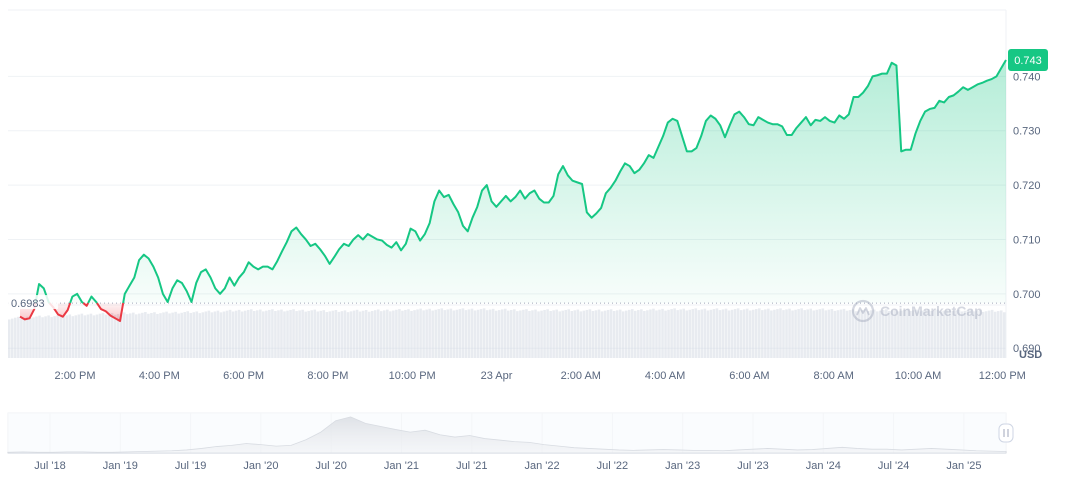 The image size is (1072, 482). I want to click on overview-x-tick-label: Jul '24, so click(893, 466).